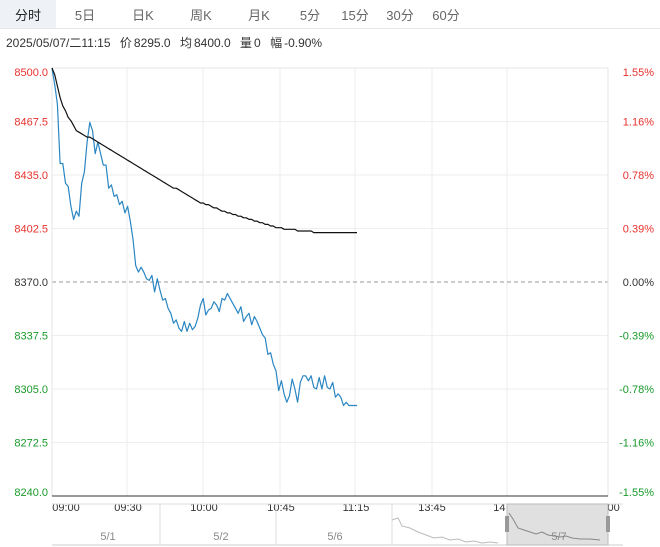 The width and height of the screenshot is (660, 547). I want to click on price-value: 8295.0, so click(152, 43).